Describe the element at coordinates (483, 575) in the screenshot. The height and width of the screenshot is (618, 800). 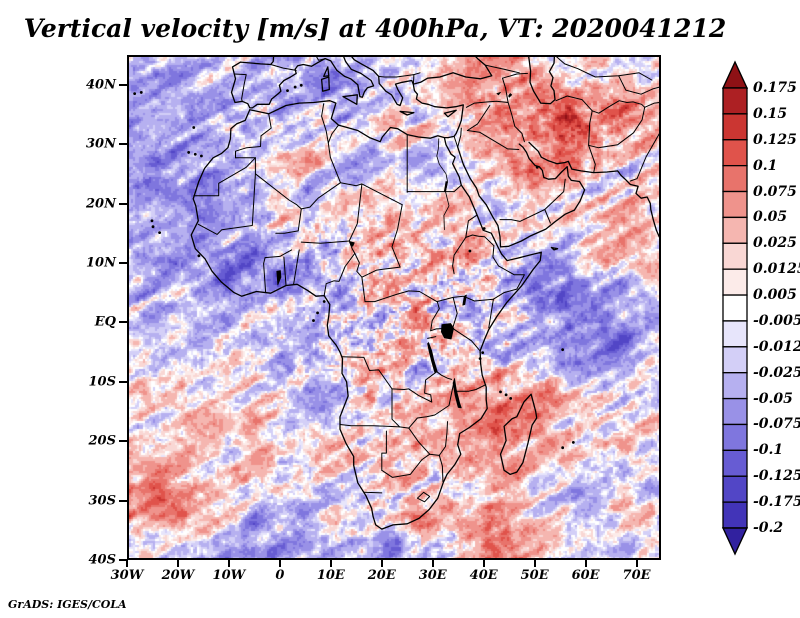
I see `x-tick-label: 40E` at that location.